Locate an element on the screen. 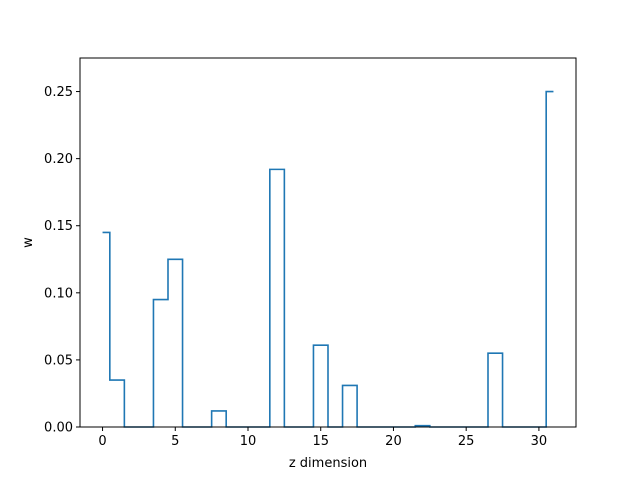 The height and width of the screenshot is (480, 640). x-tick-label: 15 is located at coordinates (320, 441).